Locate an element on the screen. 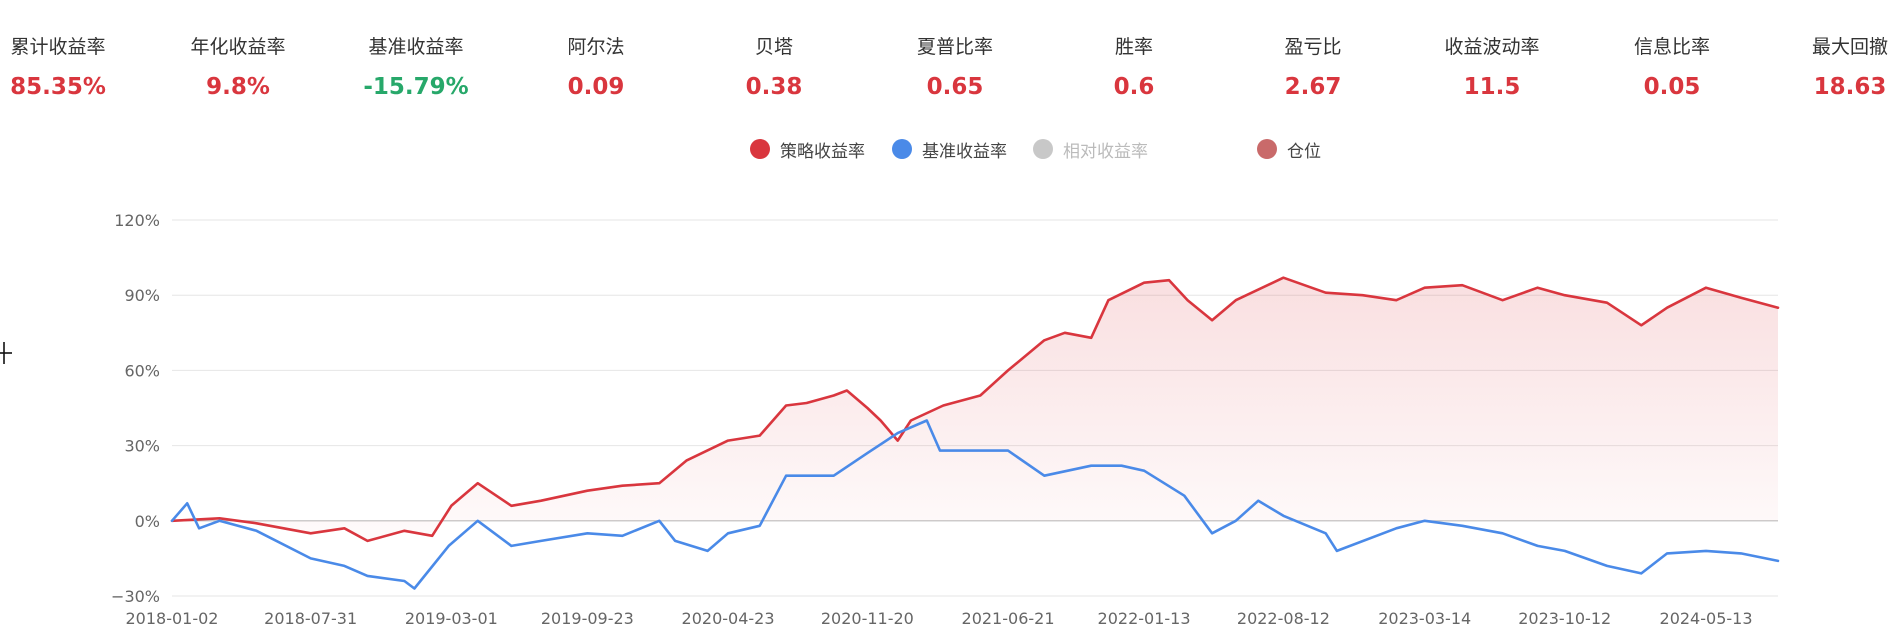  x-tick-label: 2022-01-13 is located at coordinates (1144, 618).